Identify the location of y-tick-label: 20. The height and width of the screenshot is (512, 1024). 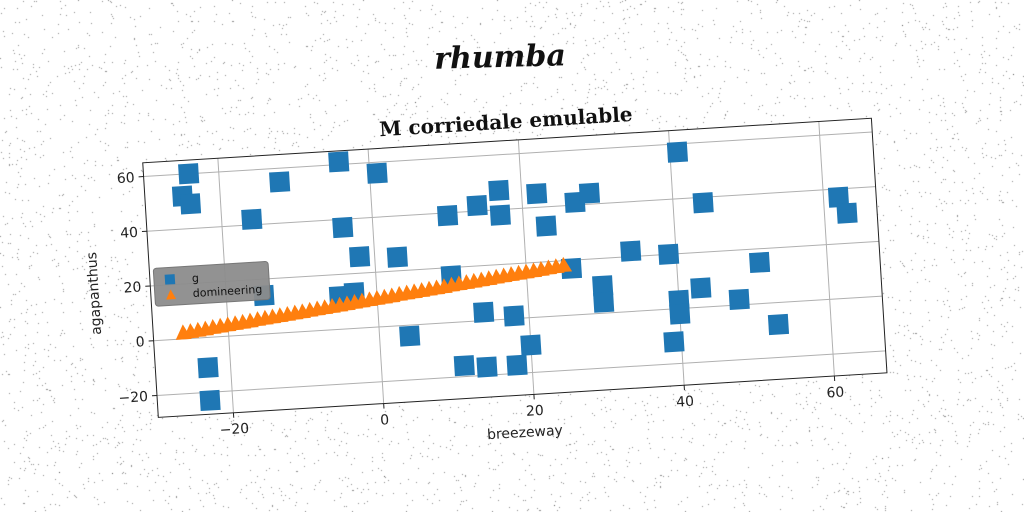
(132, 288).